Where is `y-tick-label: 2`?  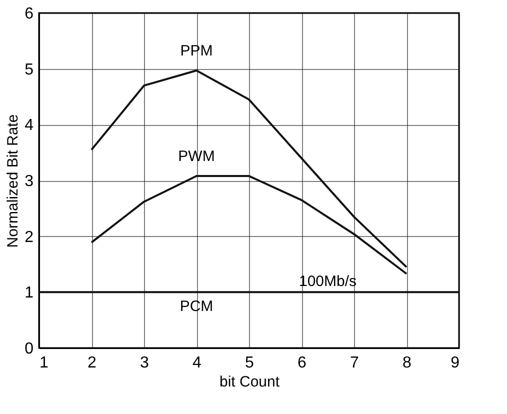
y-tick-label: 2 is located at coordinates (29, 237).